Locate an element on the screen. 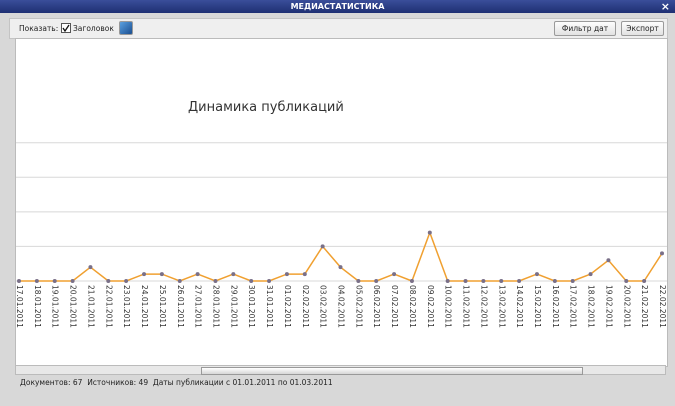  x-tick-label: 02.02.2011 is located at coordinates (305, 306).